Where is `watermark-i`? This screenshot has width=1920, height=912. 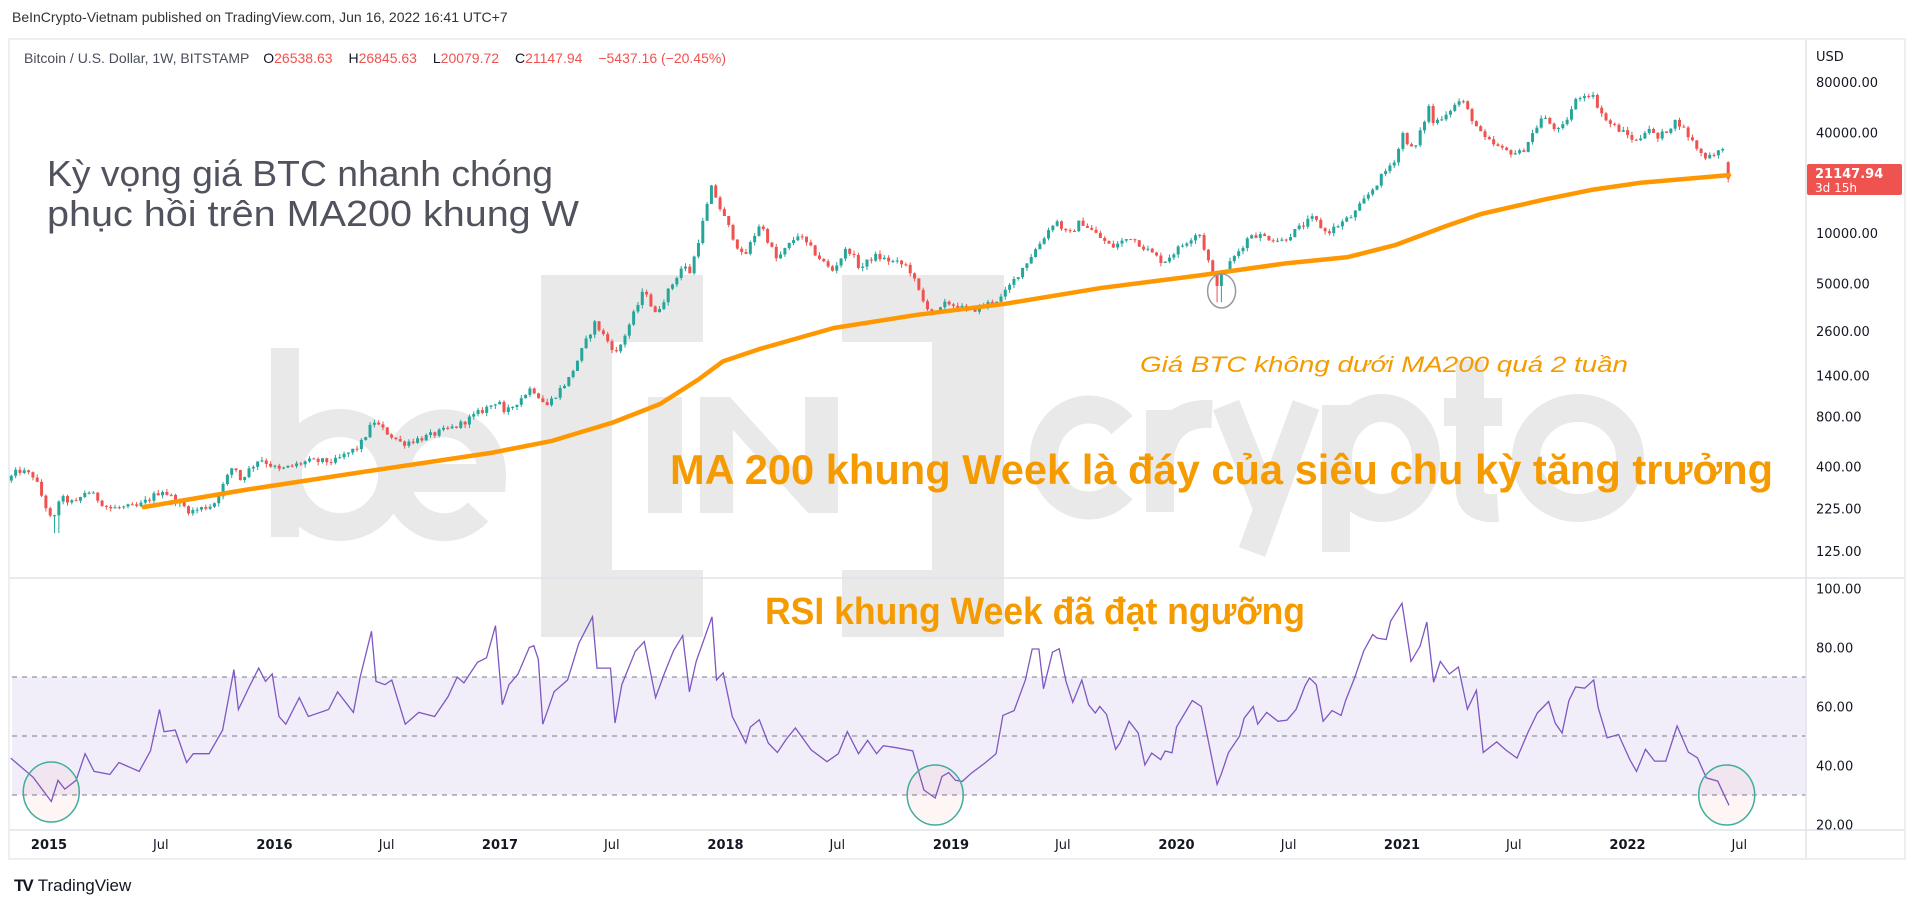
watermark-i is located at coordinates (665, 455).